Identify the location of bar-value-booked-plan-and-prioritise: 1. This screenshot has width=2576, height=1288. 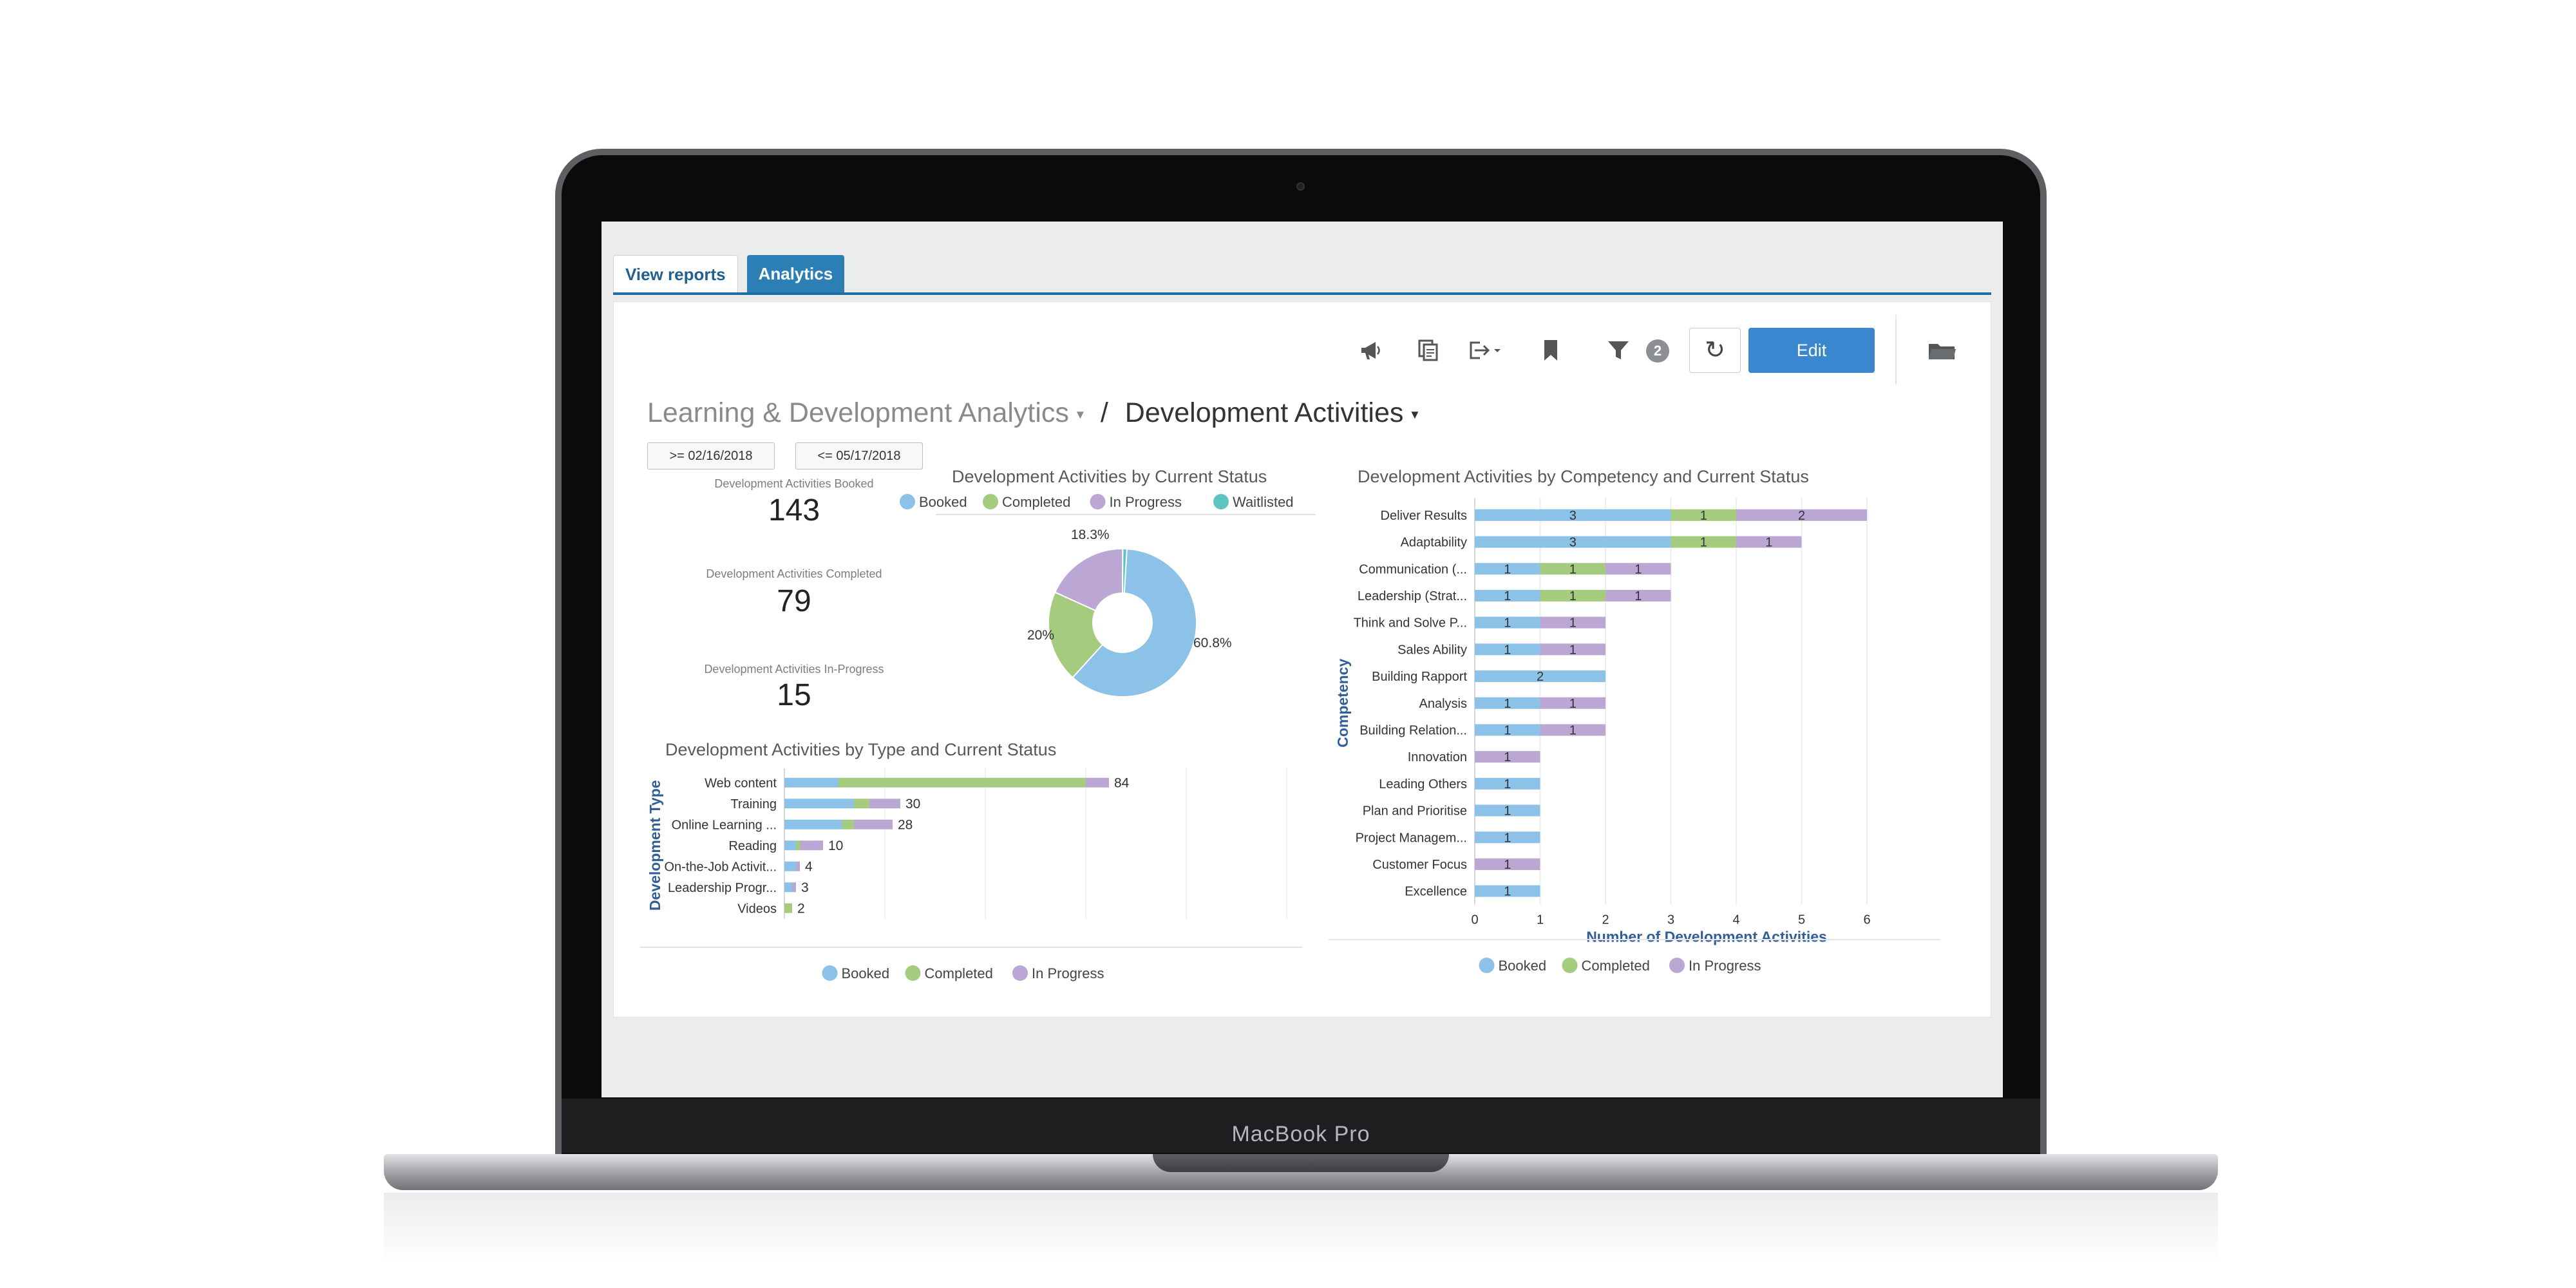
(1508, 812).